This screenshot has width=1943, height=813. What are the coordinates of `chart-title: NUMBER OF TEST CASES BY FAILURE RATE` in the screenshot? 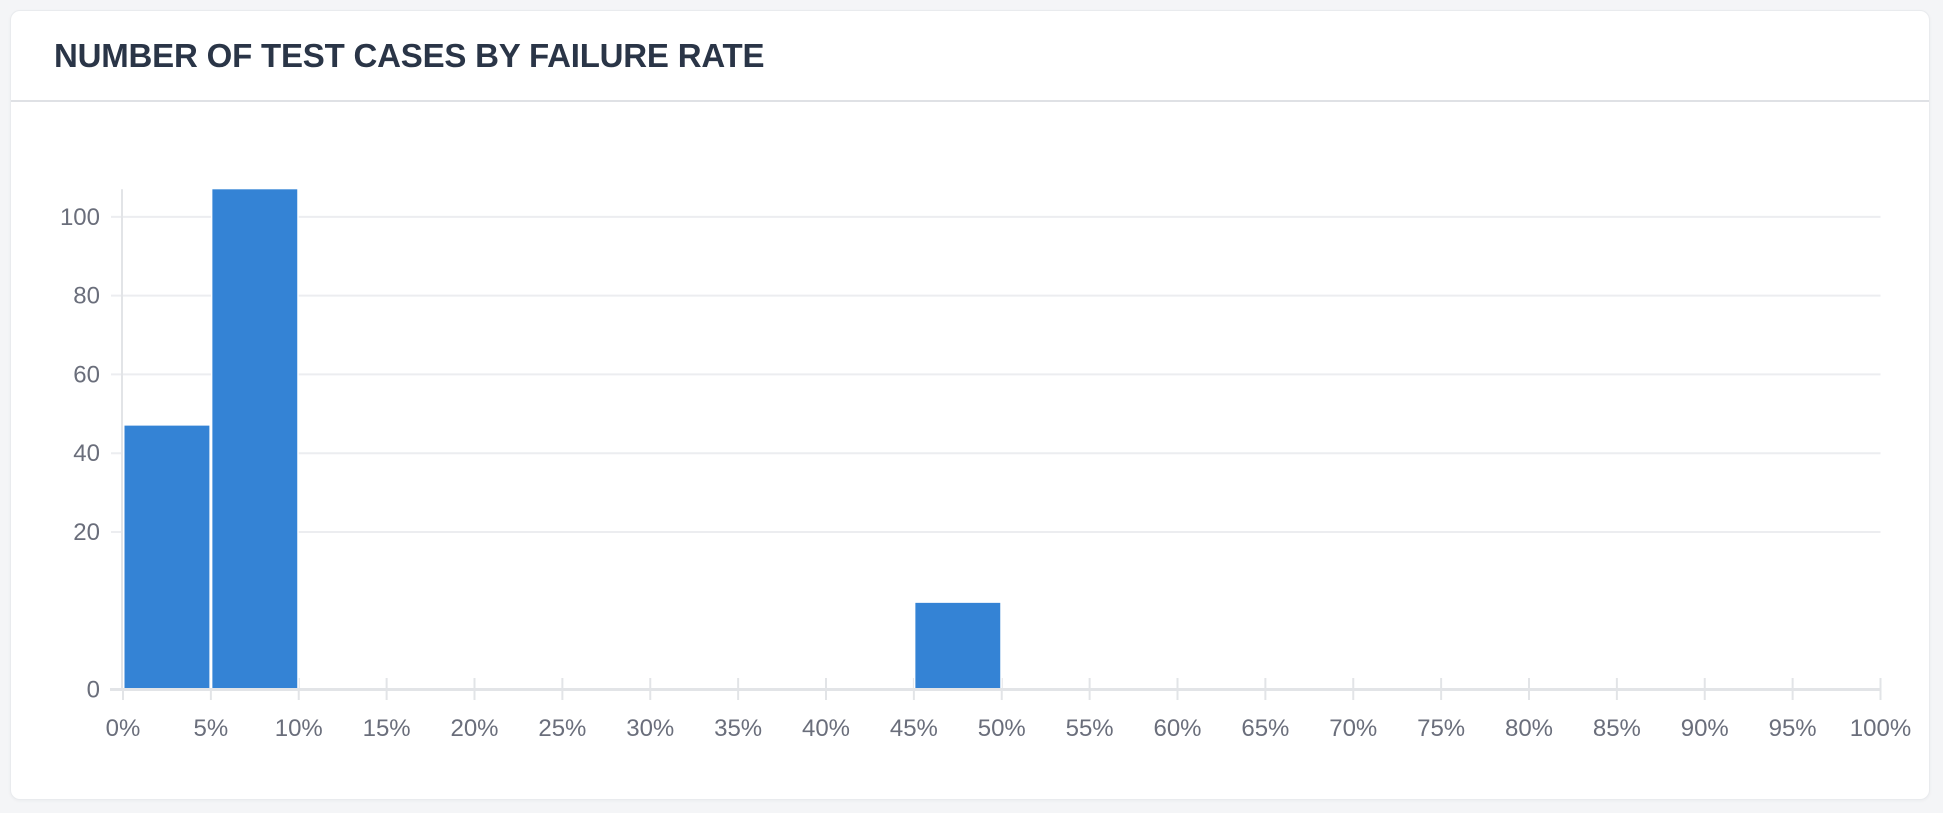 It's located at (409, 55).